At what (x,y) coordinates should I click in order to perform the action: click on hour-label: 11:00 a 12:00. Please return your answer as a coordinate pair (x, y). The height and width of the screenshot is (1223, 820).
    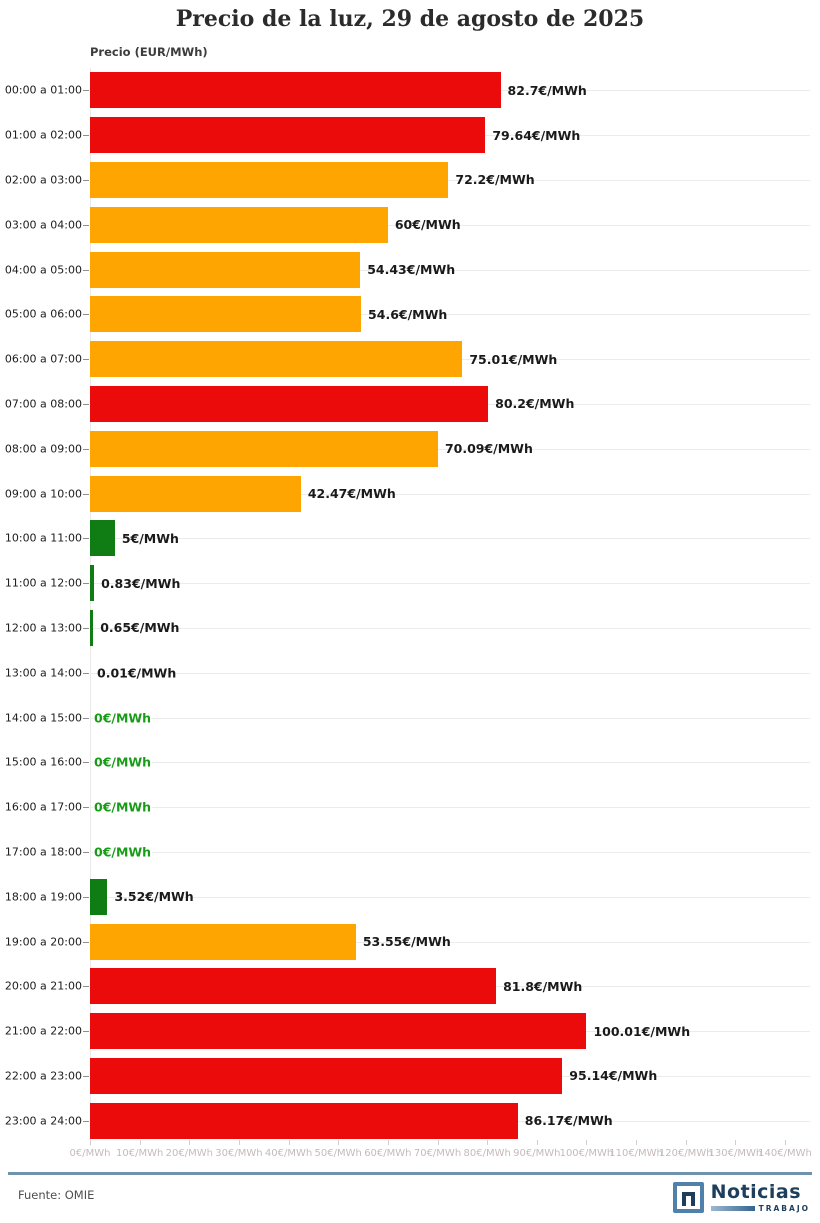
    Looking at the image, I should click on (43, 583).